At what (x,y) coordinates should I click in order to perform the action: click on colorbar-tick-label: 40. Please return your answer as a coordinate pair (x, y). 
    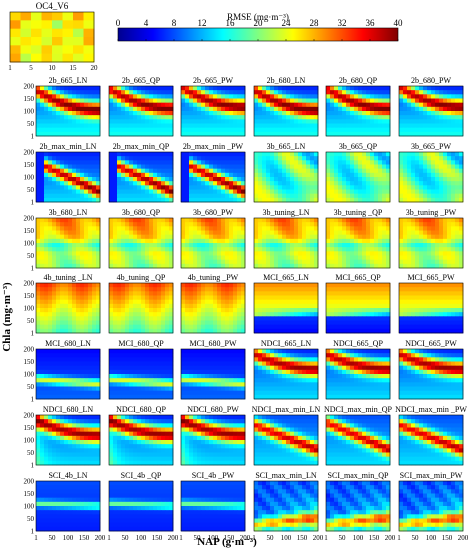
    Looking at the image, I should click on (399, 23).